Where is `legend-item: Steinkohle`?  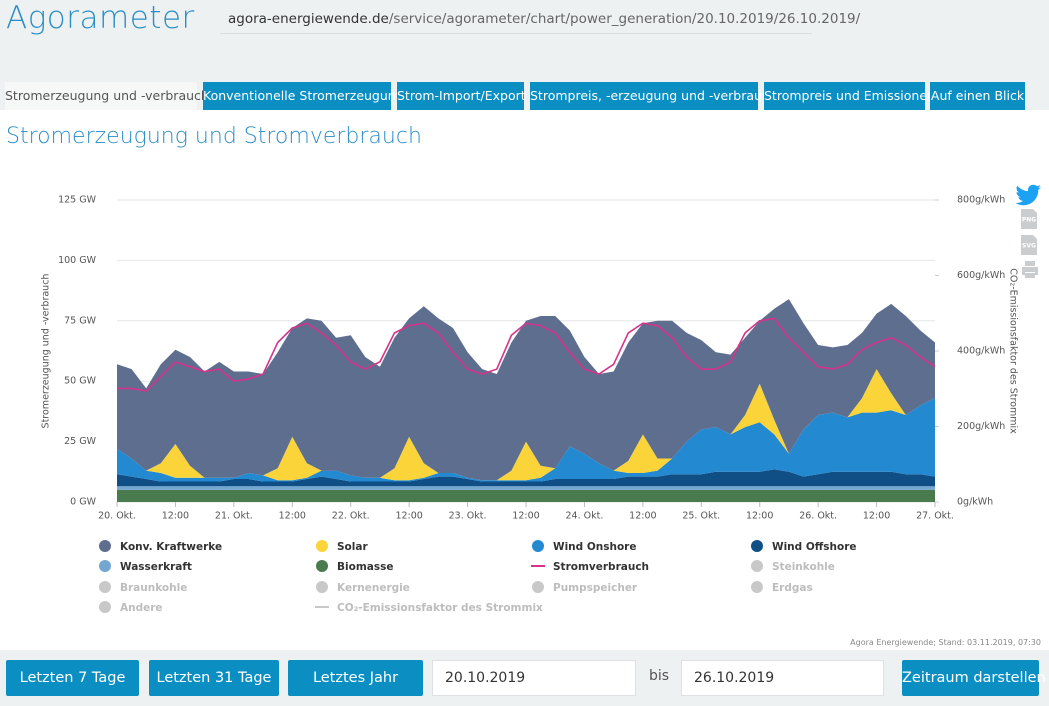
legend-item: Steinkohle is located at coordinates (793, 566).